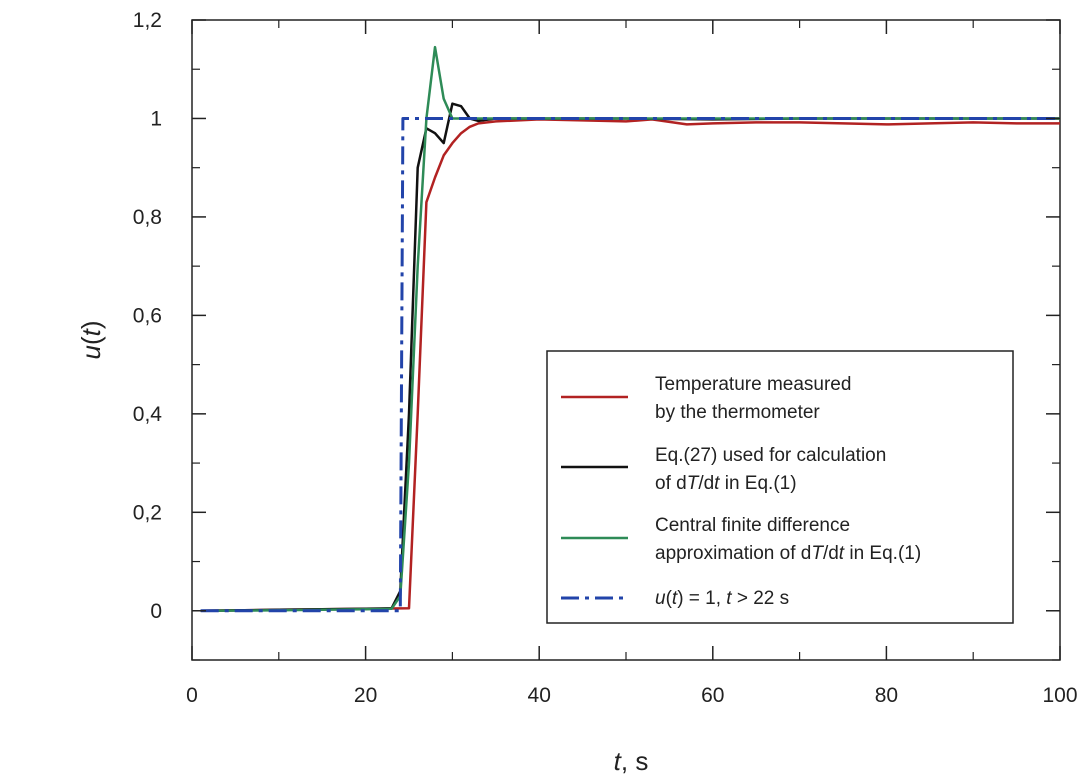 The height and width of the screenshot is (777, 1083). I want to click on legend-label-1: by the thermometer, so click(737, 412).